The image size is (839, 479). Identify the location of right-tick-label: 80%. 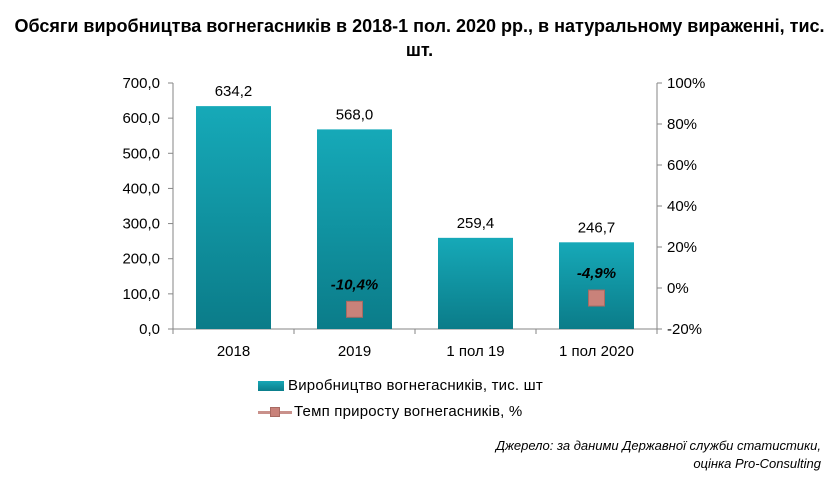
(682, 124).